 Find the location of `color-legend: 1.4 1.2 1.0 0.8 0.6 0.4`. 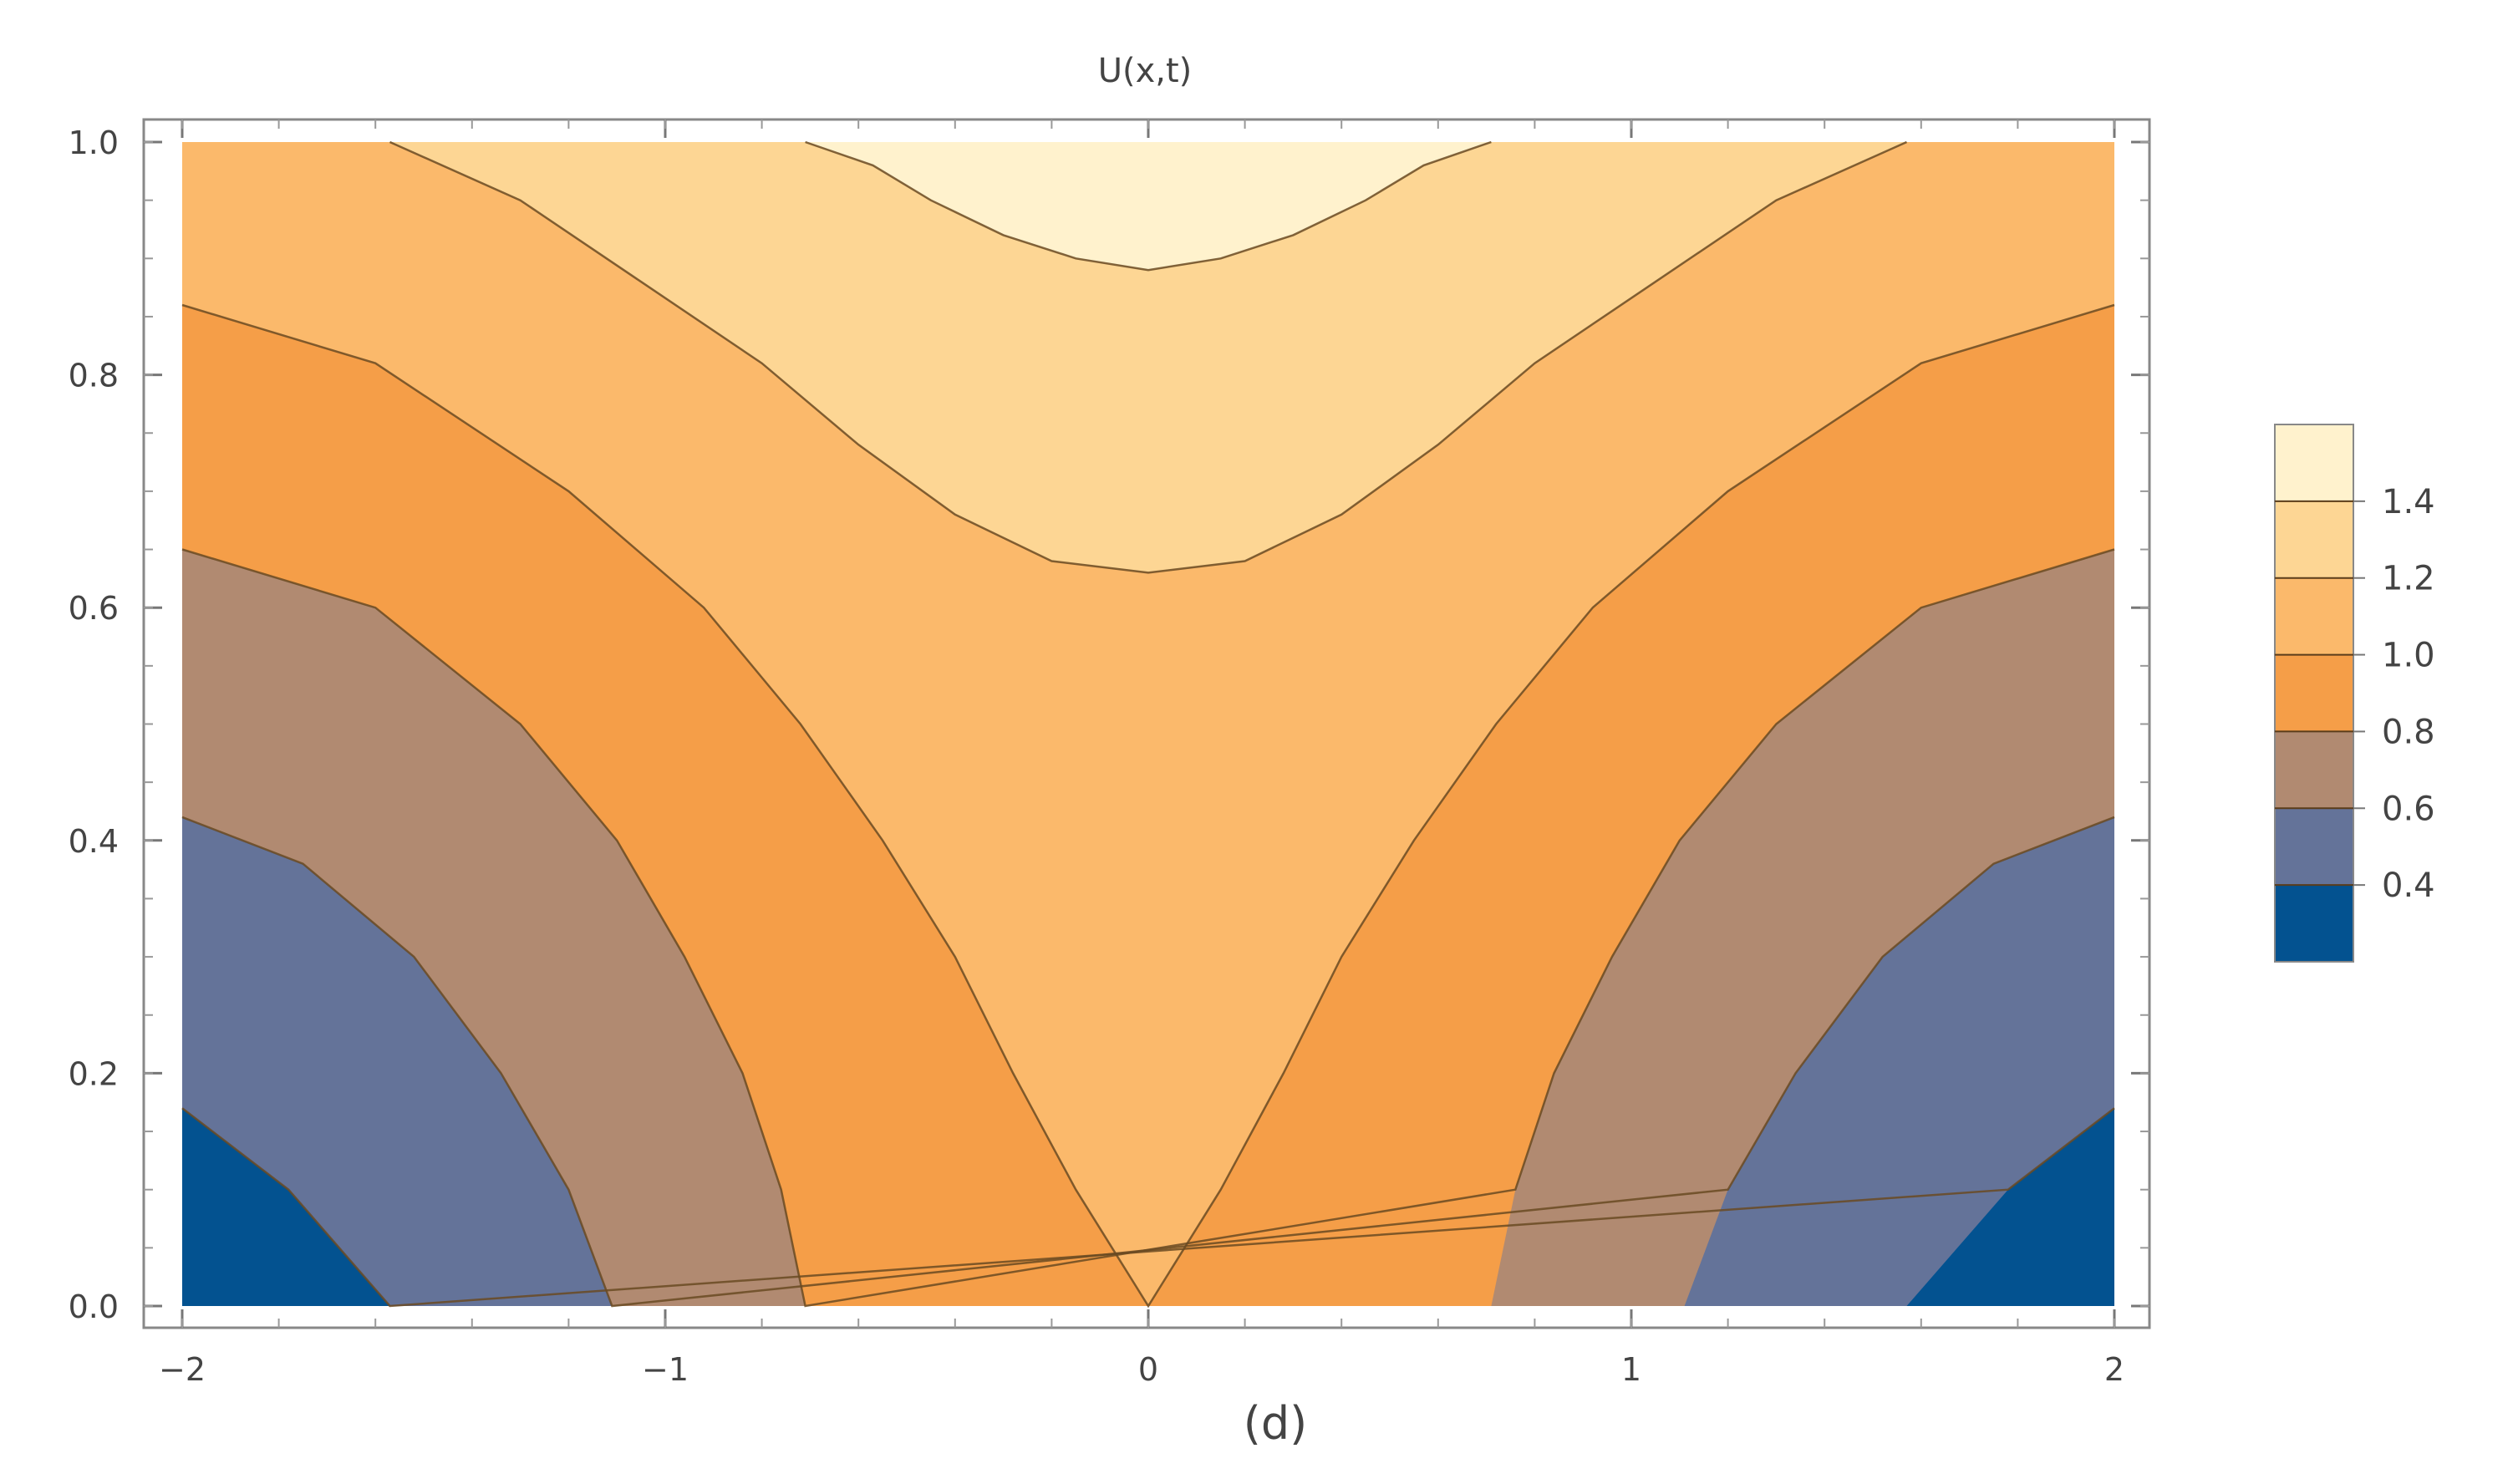

color-legend: 1.4 1.2 1.0 0.8 0.6 0.4 is located at coordinates (2355, 693).